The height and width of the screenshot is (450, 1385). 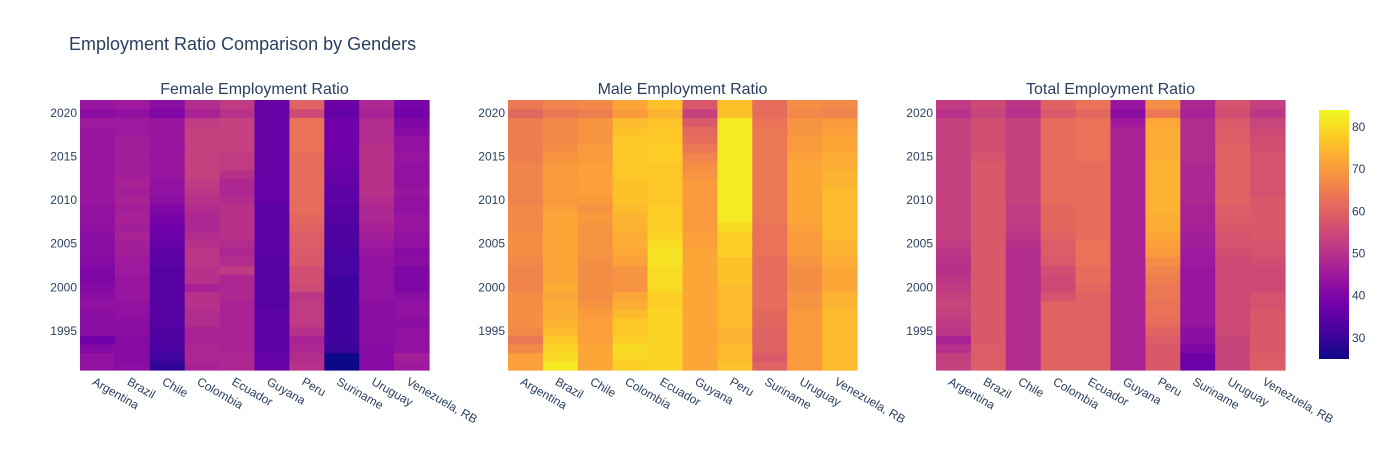 I want to click on x-tick-label: Chile, so click(x=1031, y=387).